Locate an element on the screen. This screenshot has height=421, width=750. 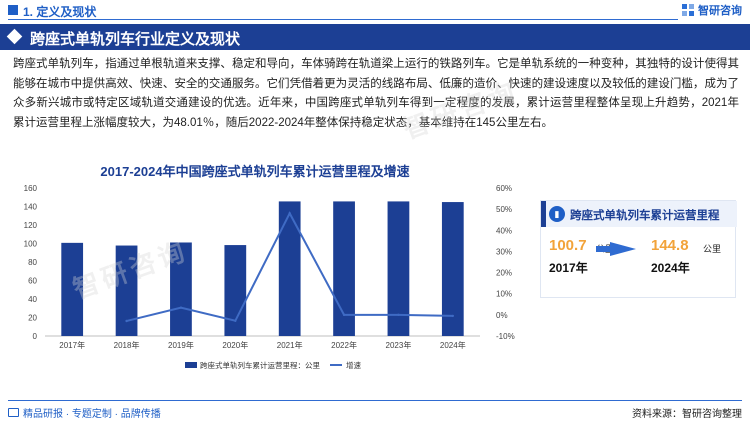
y-right-tick-label: 20% is located at coordinates (504, 273).